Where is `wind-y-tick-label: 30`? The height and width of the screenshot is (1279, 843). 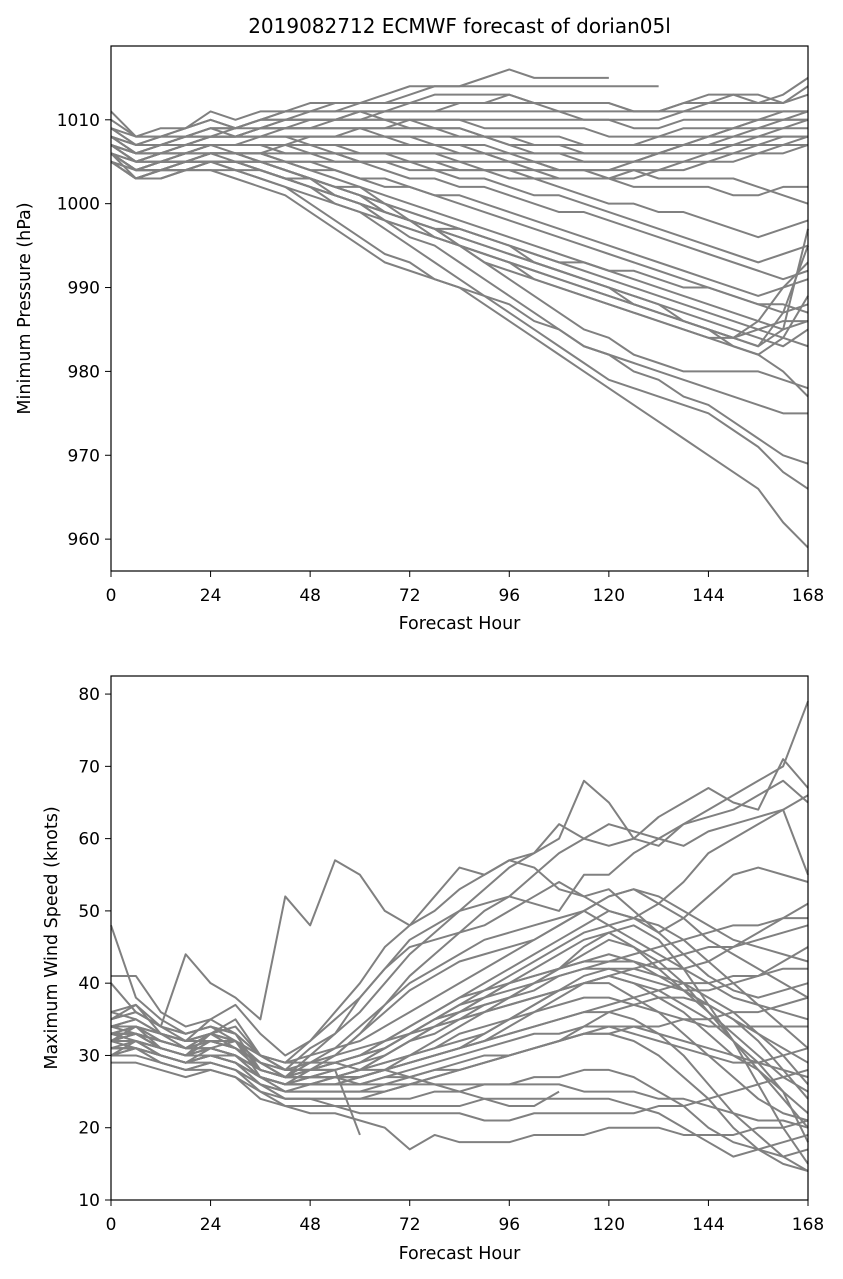
wind-y-tick-label: 30 is located at coordinates (89, 1056).